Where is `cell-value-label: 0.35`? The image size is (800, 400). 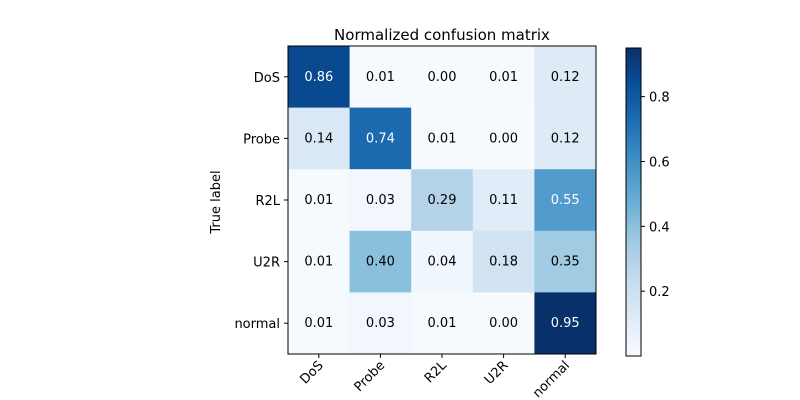
cell-value-label: 0.35 is located at coordinates (565, 262).